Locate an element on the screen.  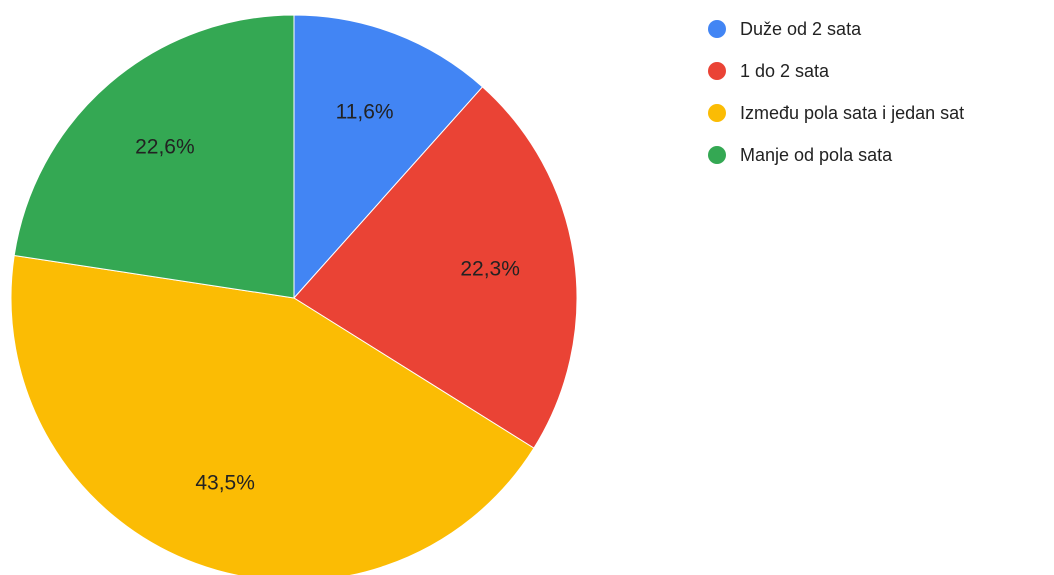
legend-label: Duže od 2 sata is located at coordinates (801, 29).